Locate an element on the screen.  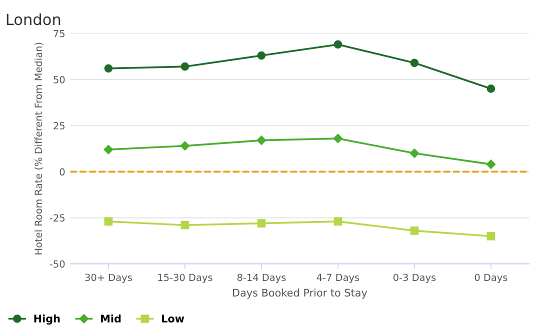
x-tick-label: 15-30 Days is located at coordinates (185, 278).